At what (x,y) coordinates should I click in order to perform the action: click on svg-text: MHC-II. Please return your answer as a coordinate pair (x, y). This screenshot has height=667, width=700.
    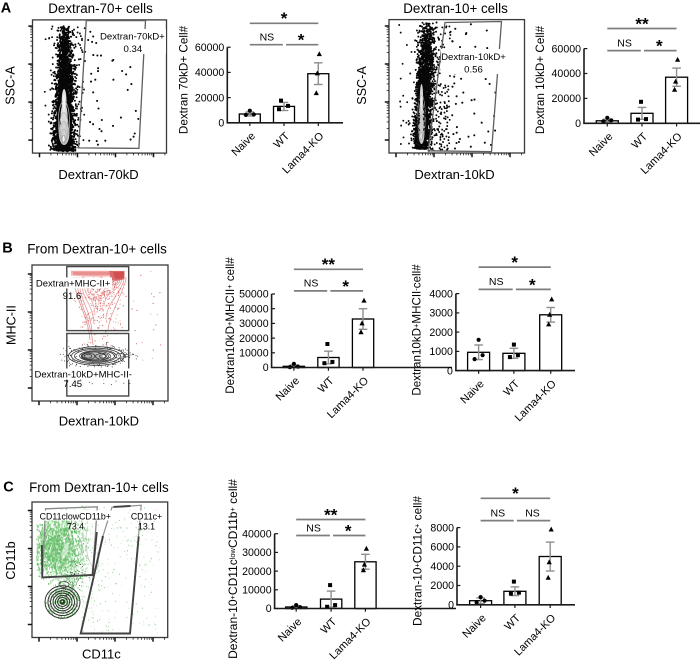
    Looking at the image, I should click on (12, 325).